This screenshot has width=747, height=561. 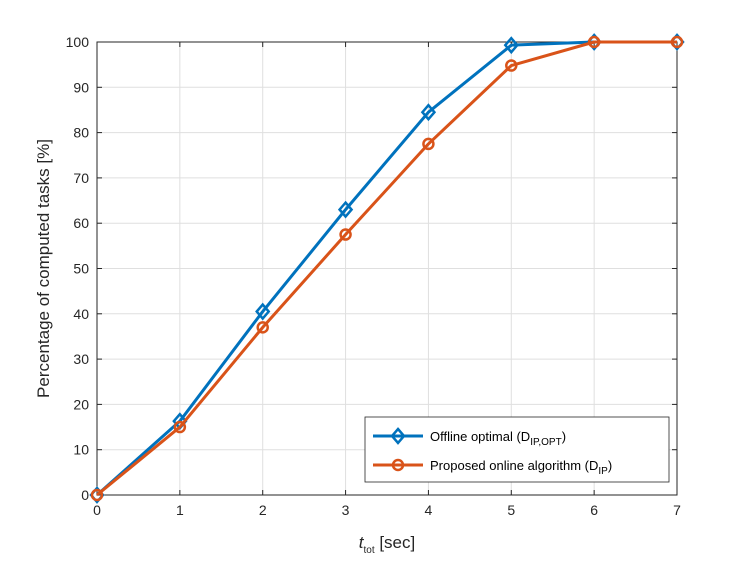 I want to click on x-tick-label: 6, so click(x=594, y=510).